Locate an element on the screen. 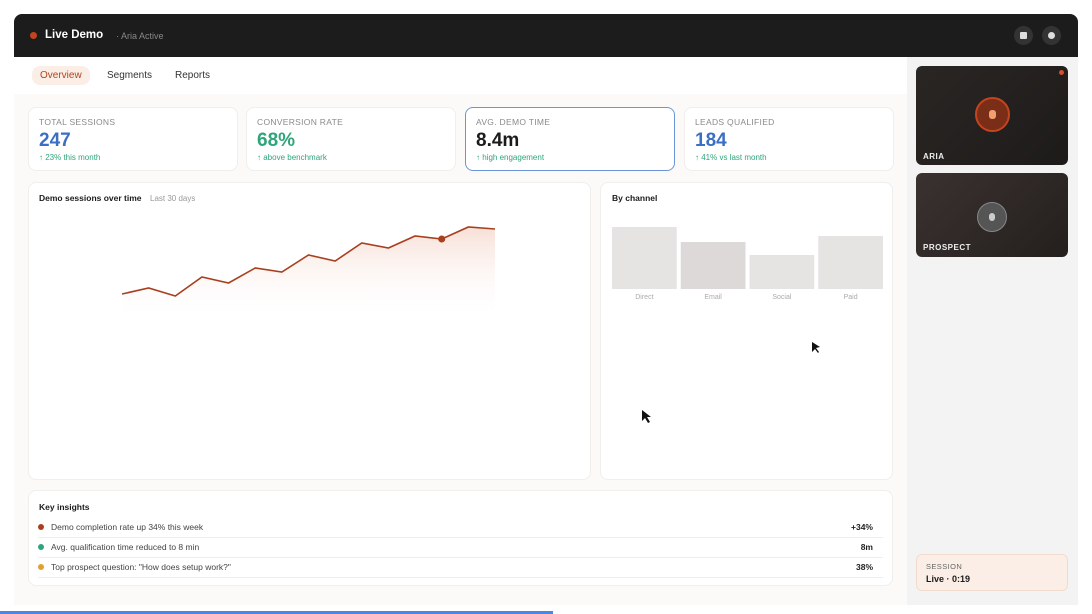 The height and width of the screenshot is (614, 1092). chart-title: By channel is located at coordinates (635, 198).